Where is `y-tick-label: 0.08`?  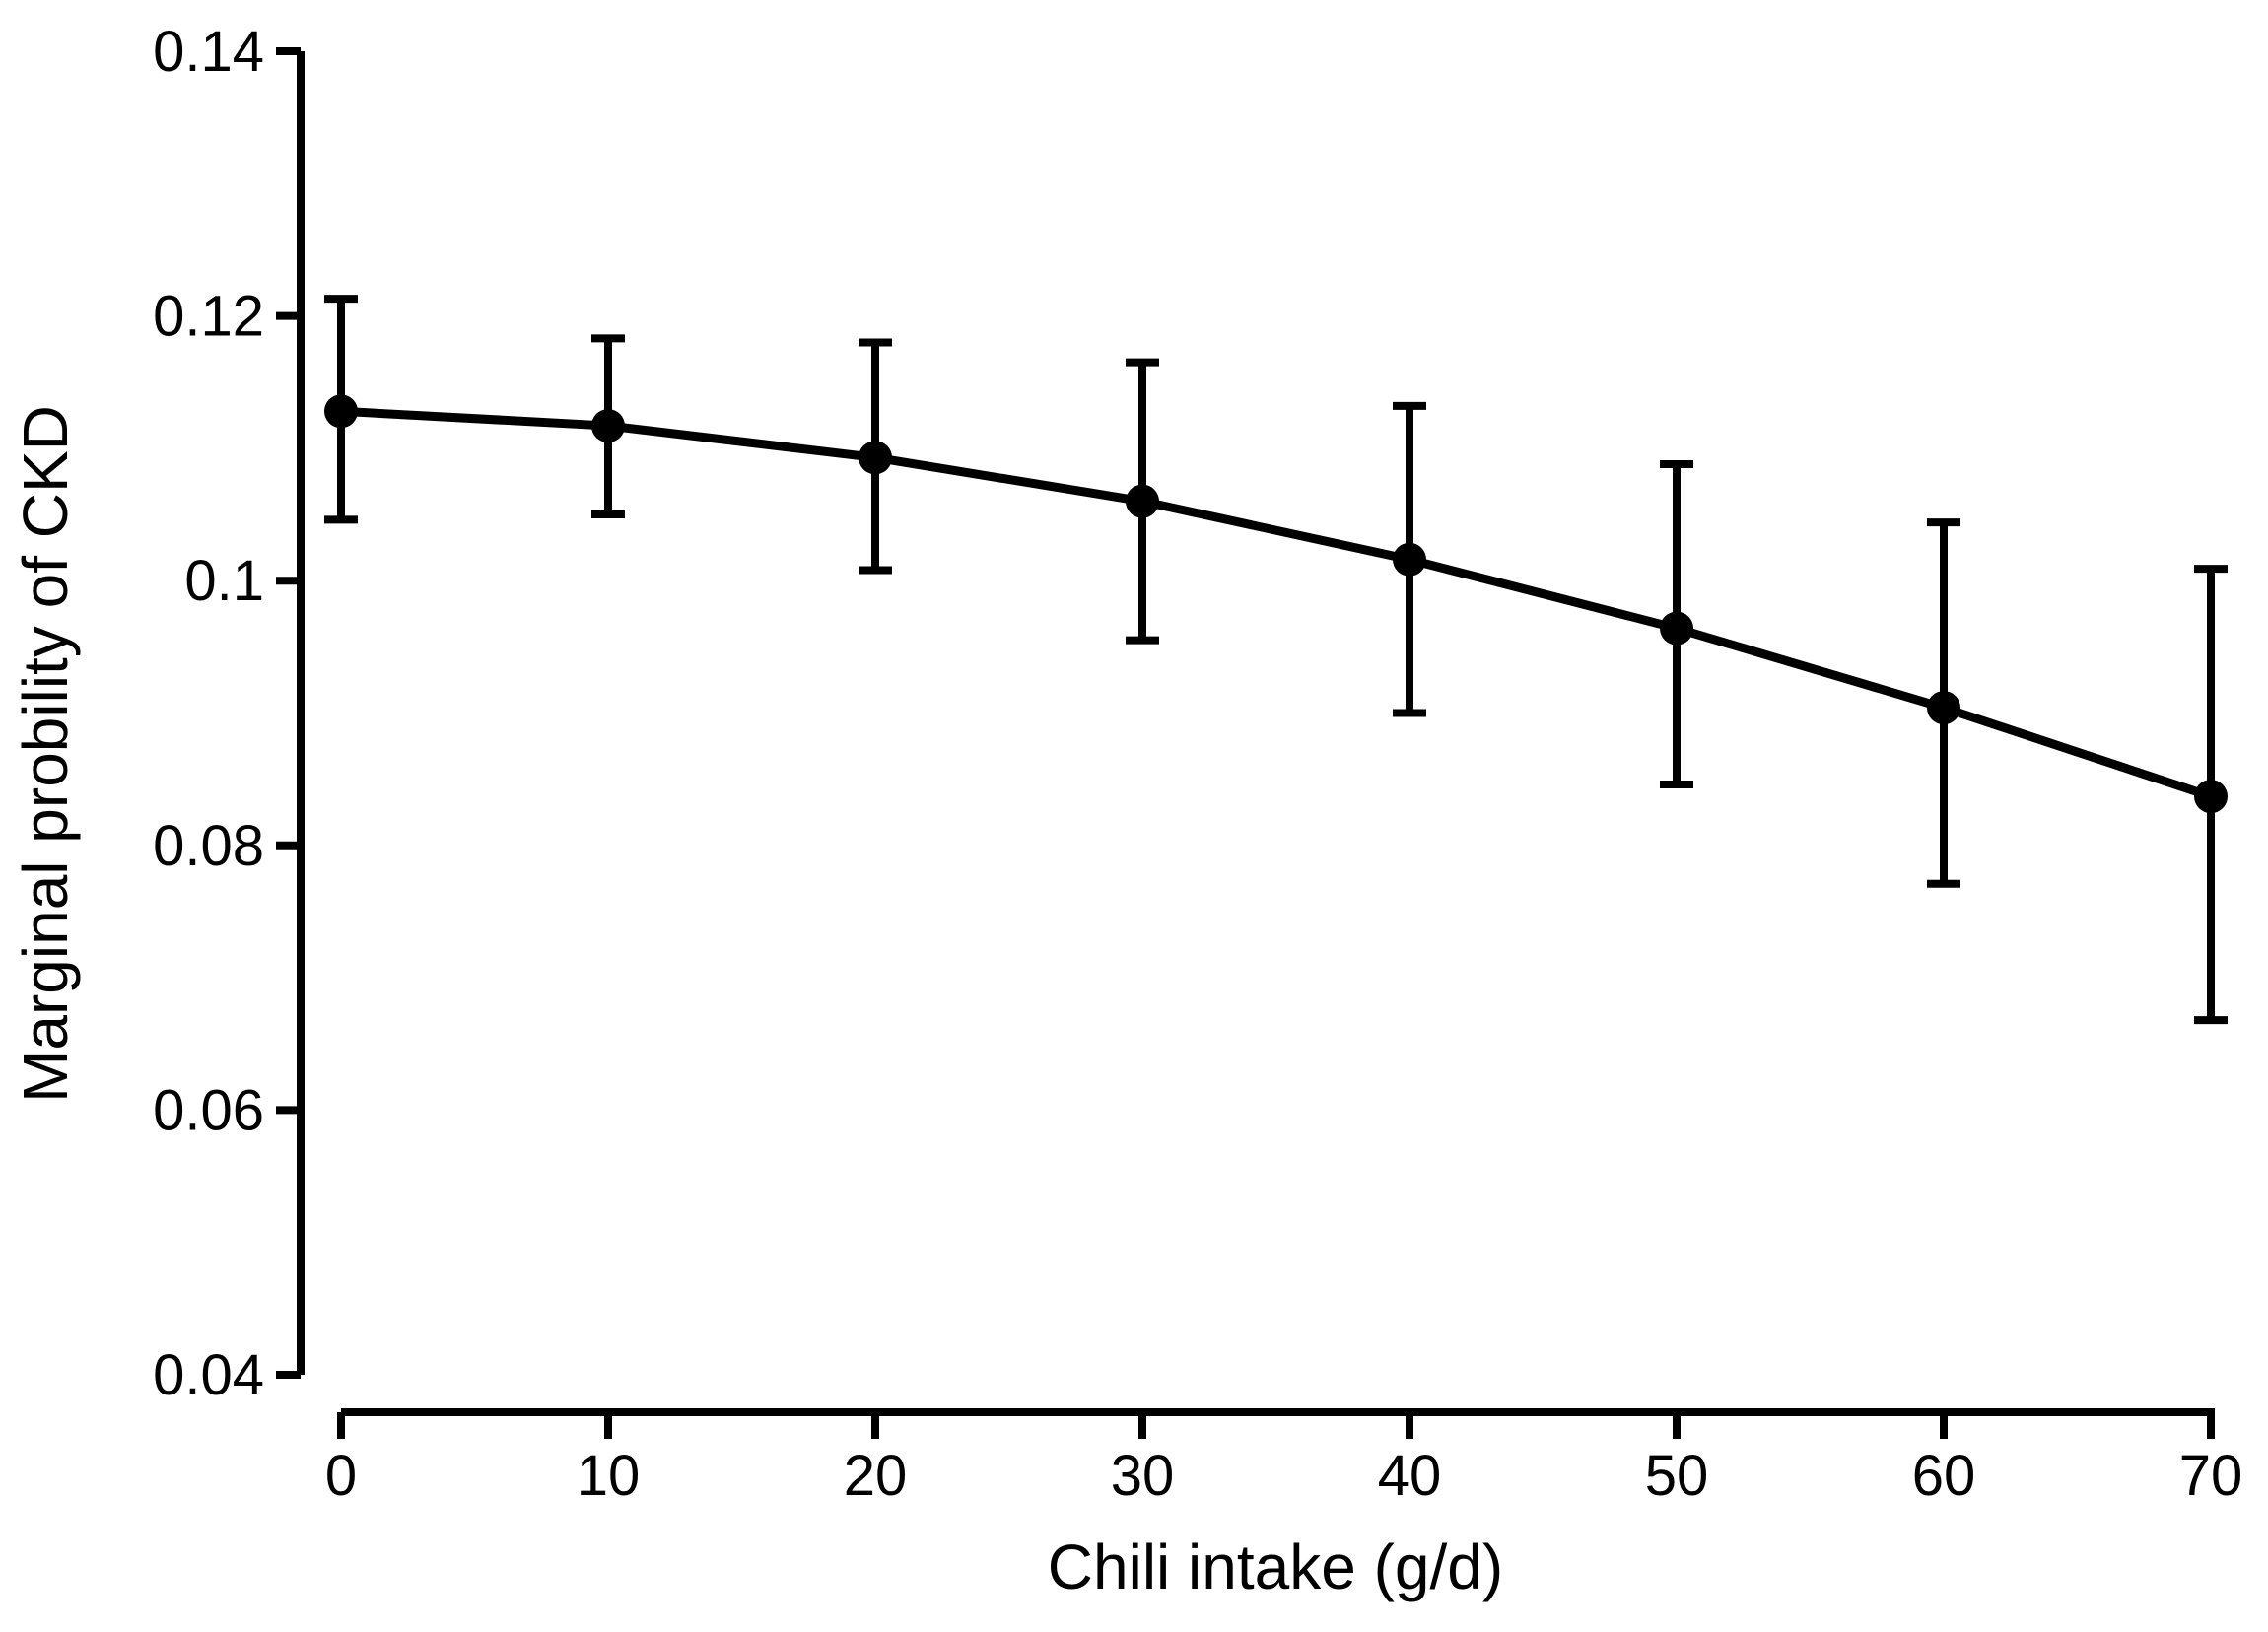 y-tick-label: 0.08 is located at coordinates (209, 846).